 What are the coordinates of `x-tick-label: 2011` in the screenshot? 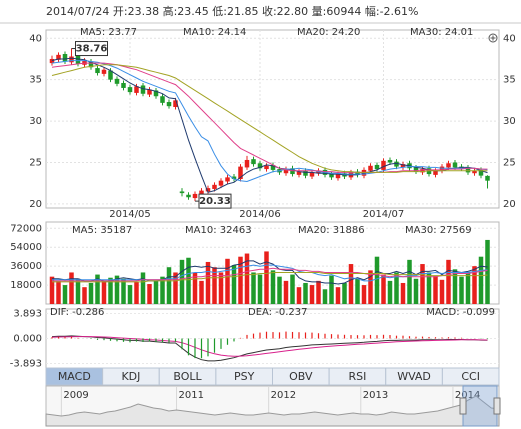 It's located at (191, 395).